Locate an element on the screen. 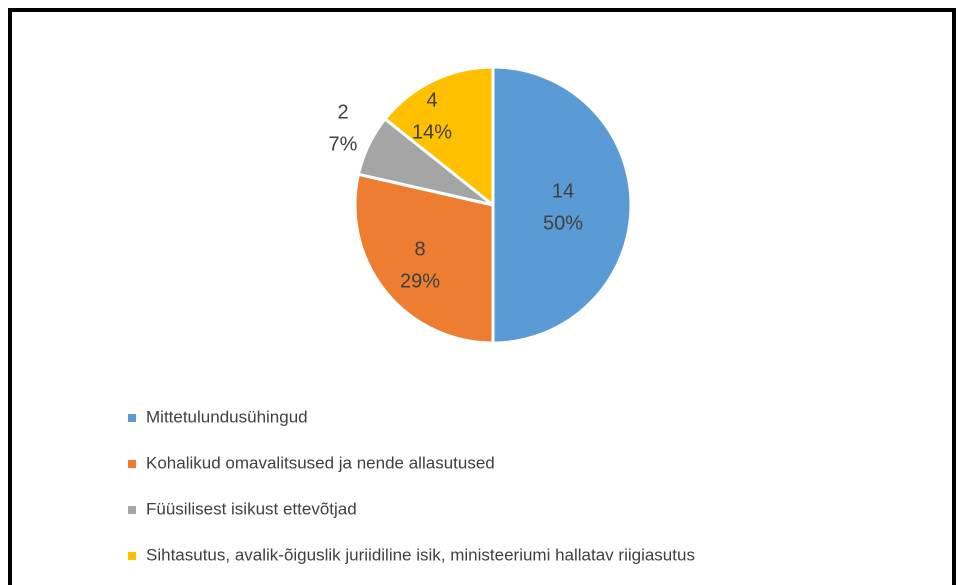 The width and height of the screenshot is (963, 585). data-label-value: 8 is located at coordinates (419, 249).